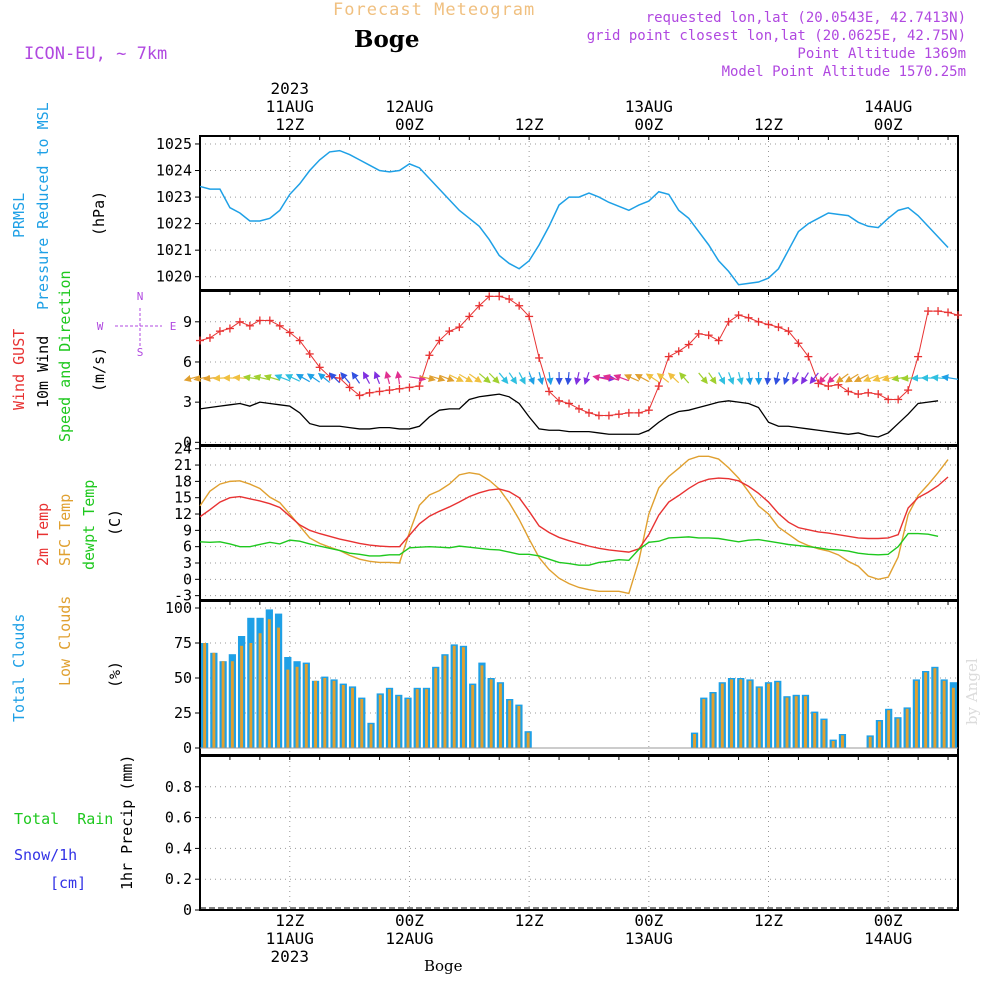 This screenshot has height=1000, width=1000. What do you see at coordinates (183, 678) in the screenshot?
I see `y-tick-label: 50` at bounding box center [183, 678].